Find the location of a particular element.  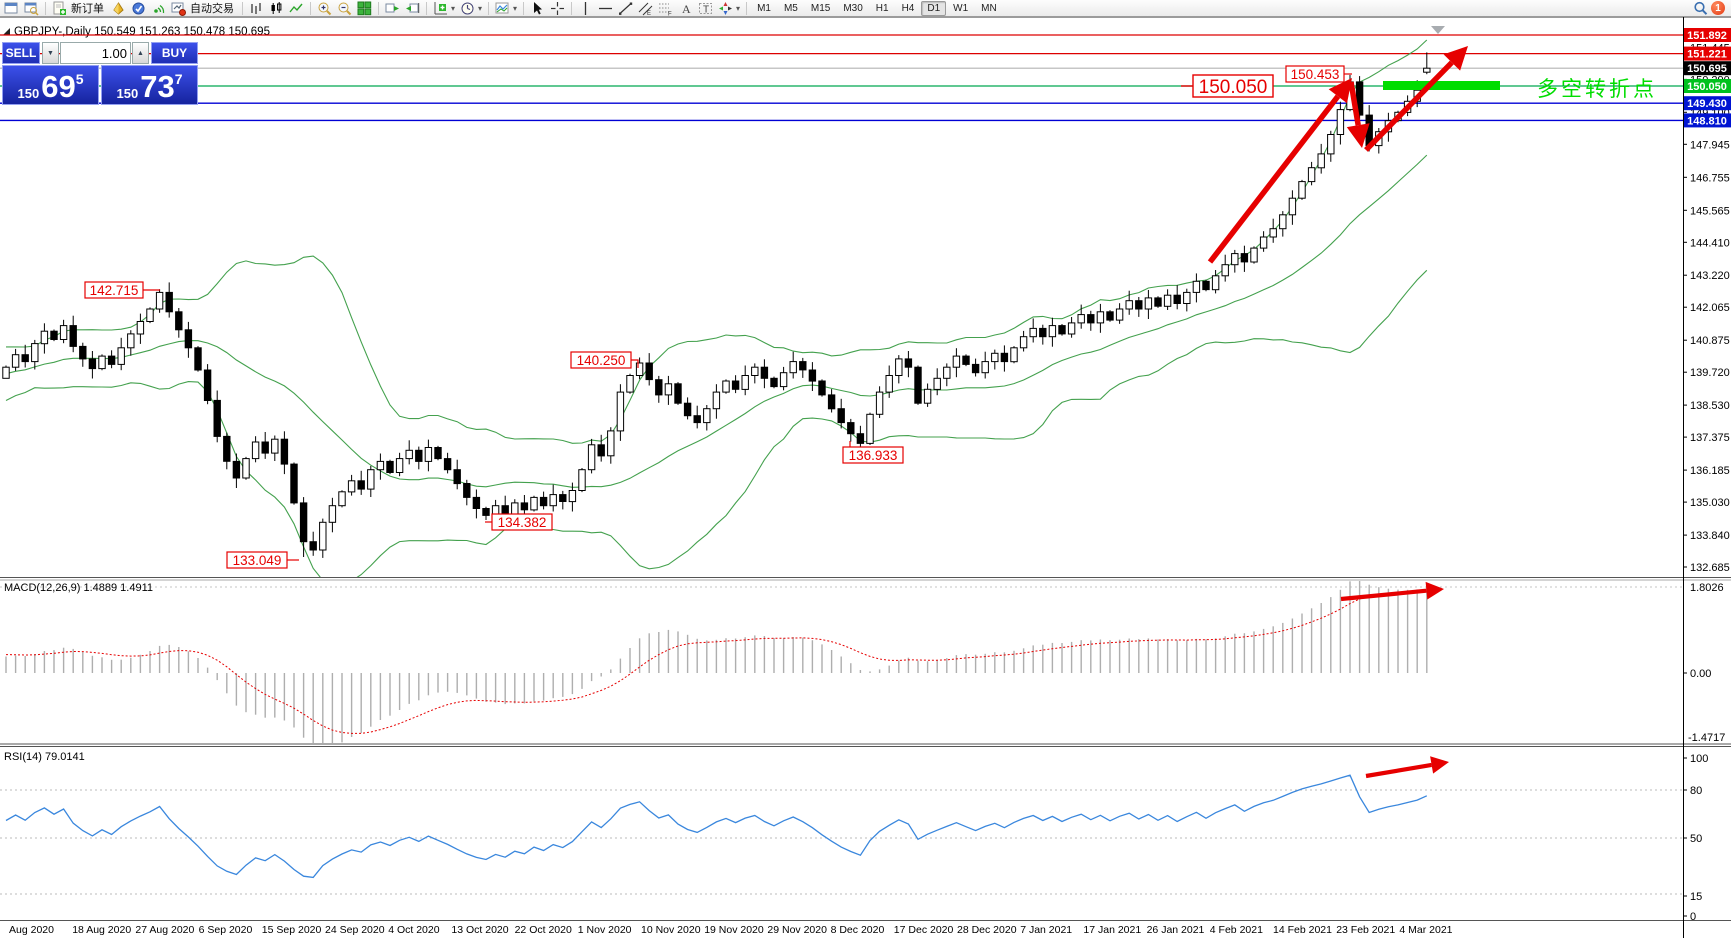

timeframe-w1-button: W1 is located at coordinates (961, 8).